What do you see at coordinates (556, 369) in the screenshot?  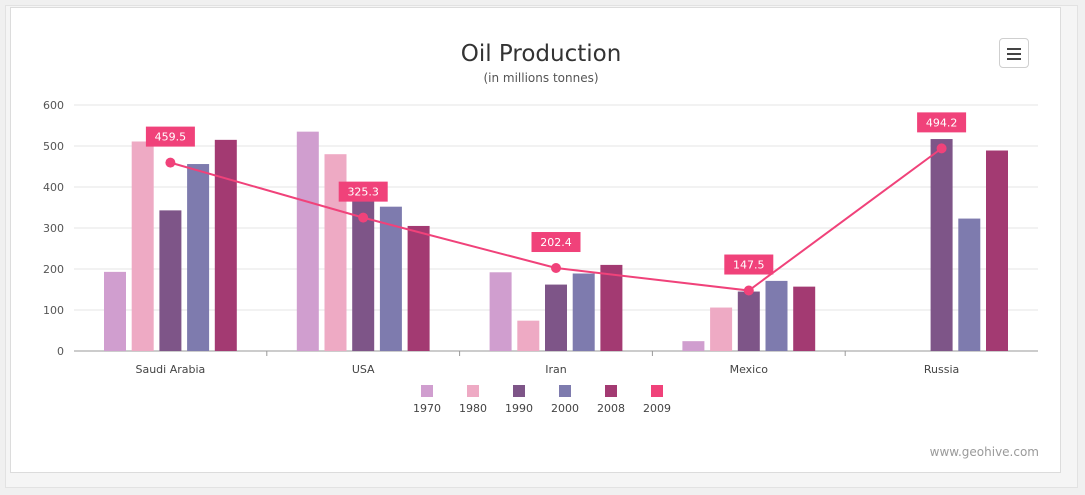 I see `x-tick-label: Iran` at bounding box center [556, 369].